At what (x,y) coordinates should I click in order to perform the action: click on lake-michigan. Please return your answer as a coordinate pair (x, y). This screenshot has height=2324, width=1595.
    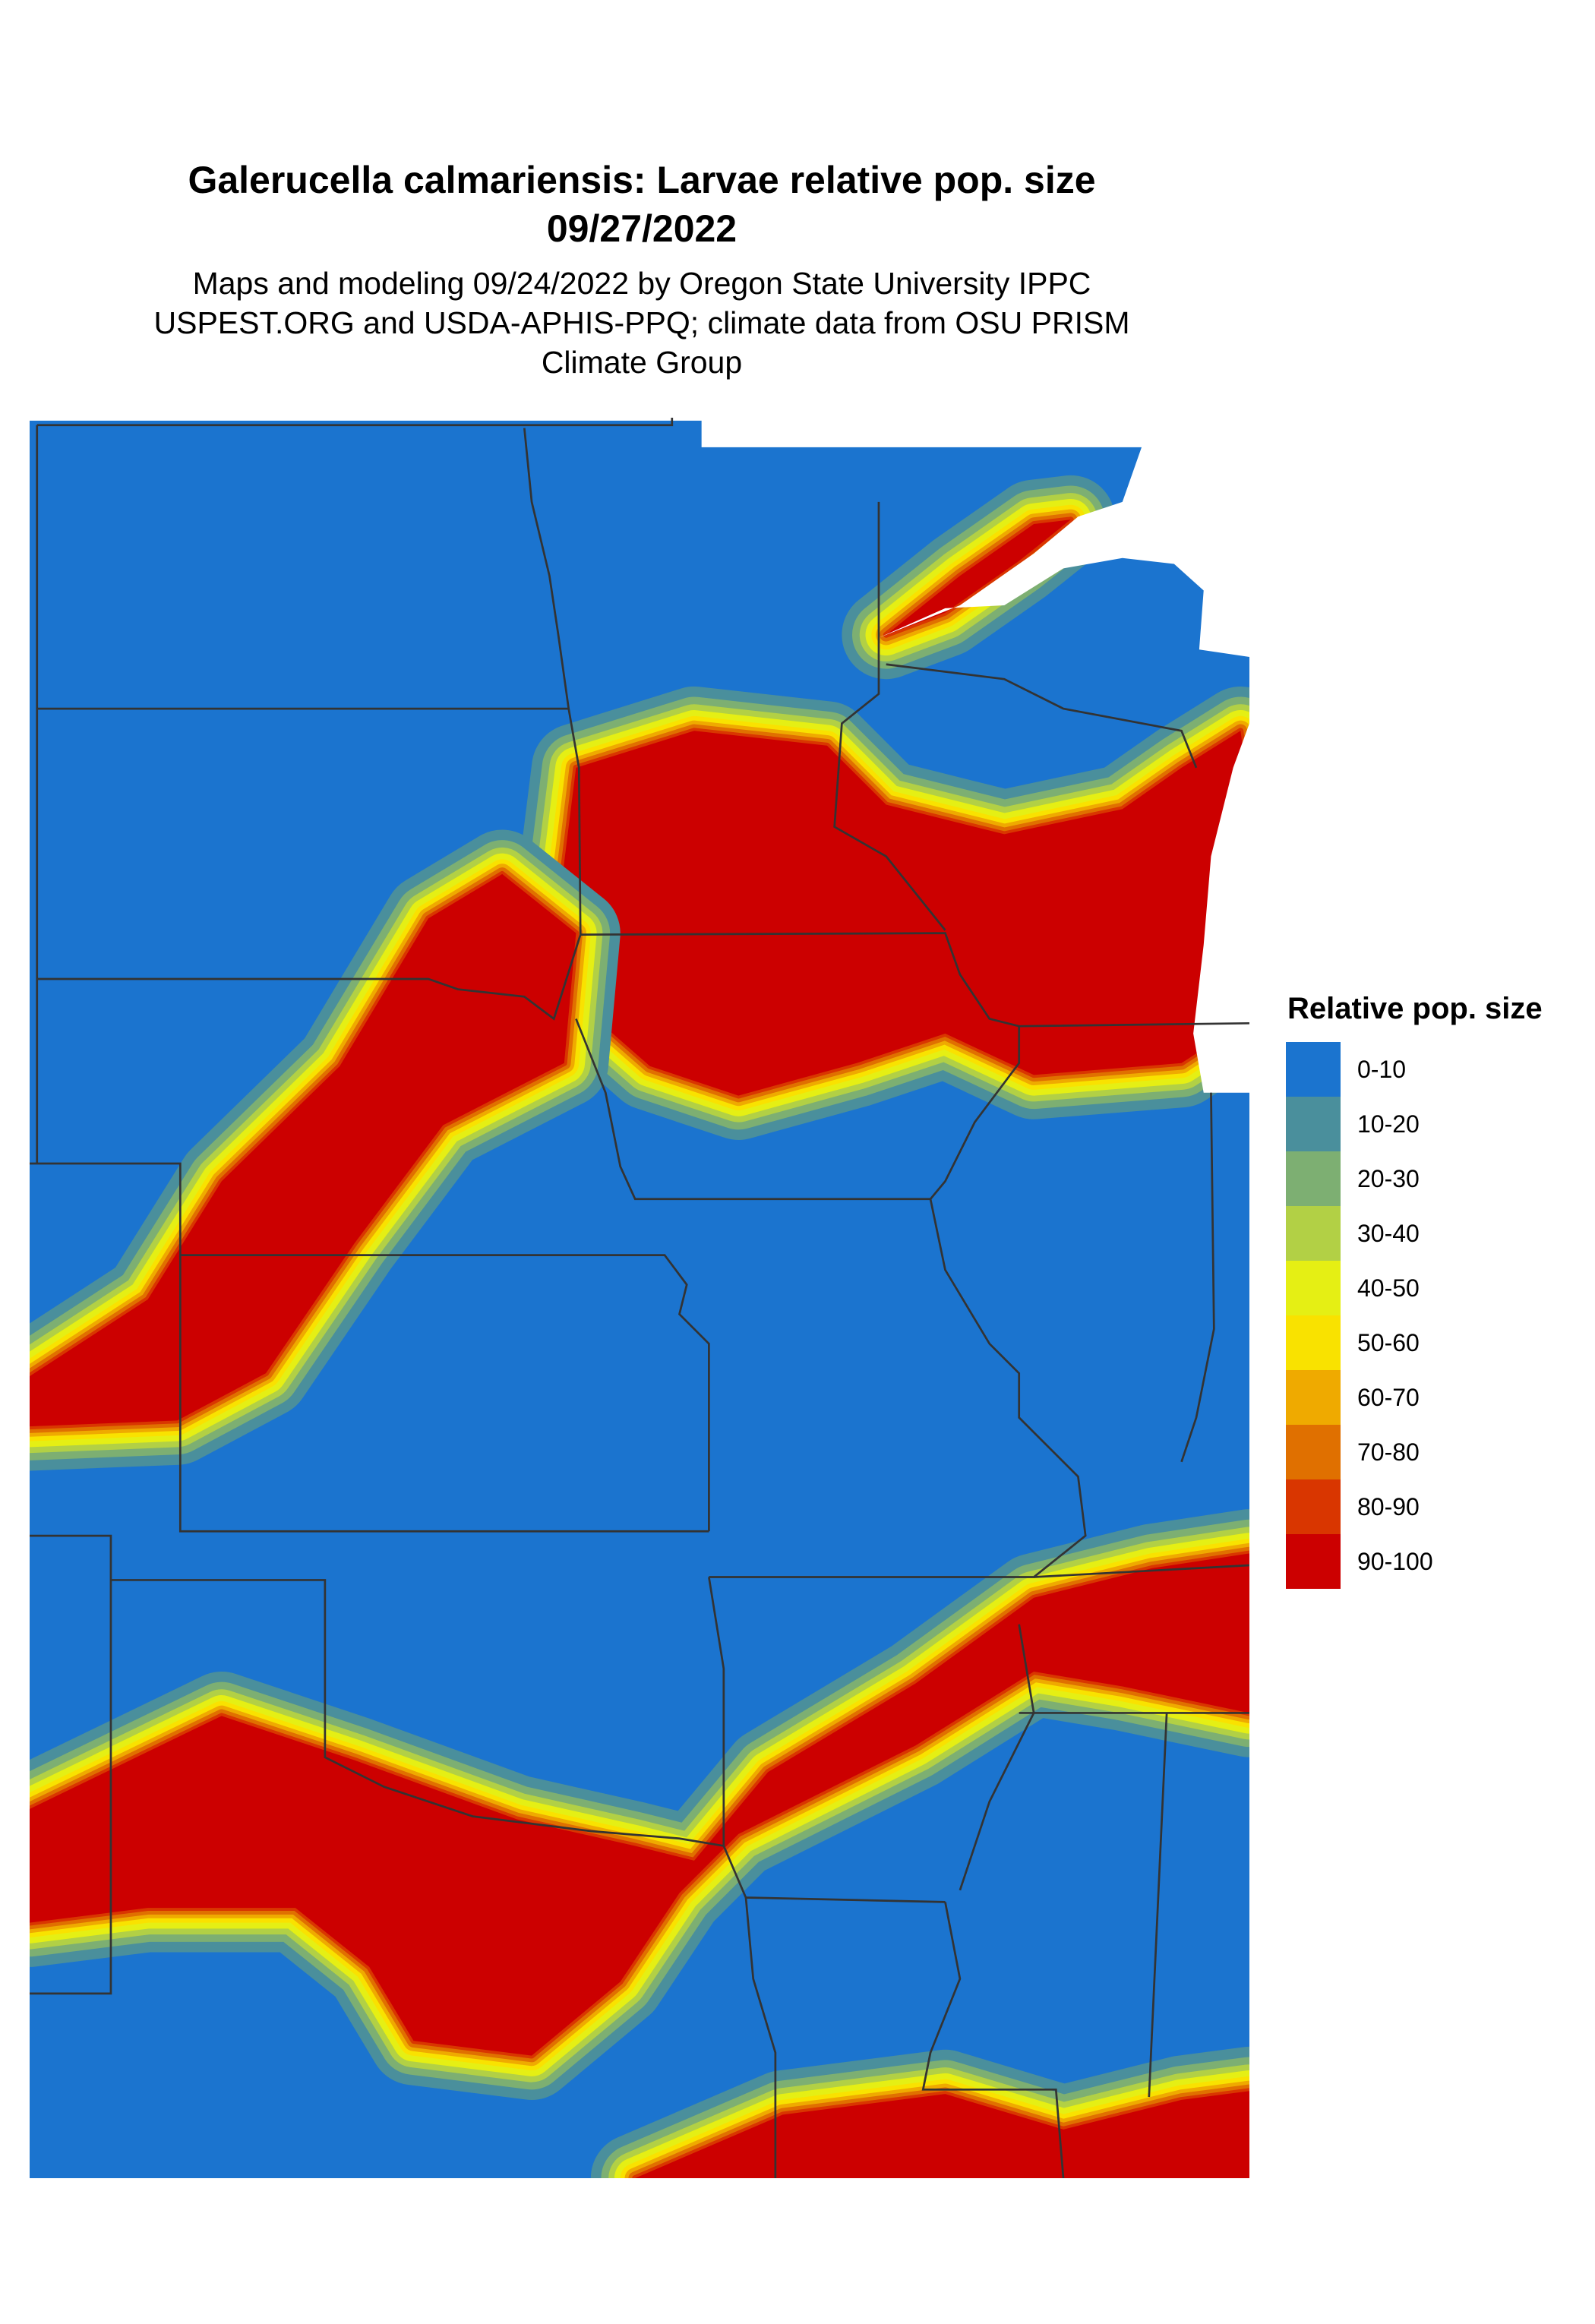
    Looking at the image, I should click on (1221, 908).